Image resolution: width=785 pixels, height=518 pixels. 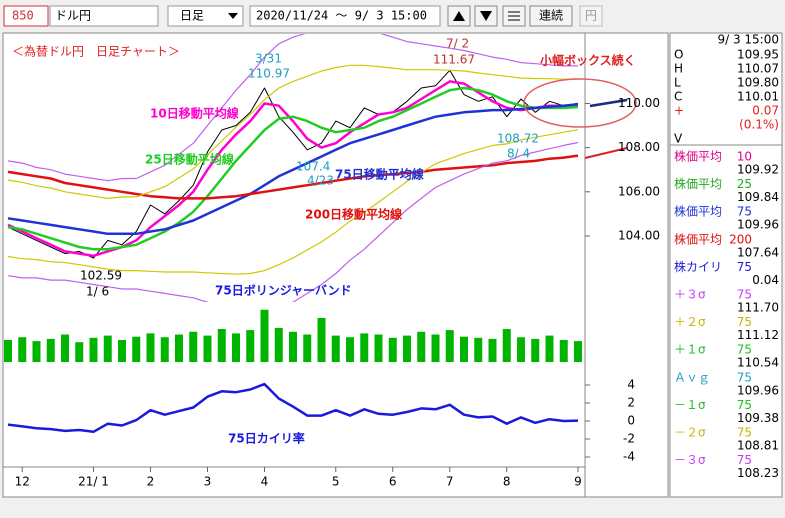 What do you see at coordinates (591, 16) in the screenshot?
I see `unit-button` at bounding box center [591, 16].